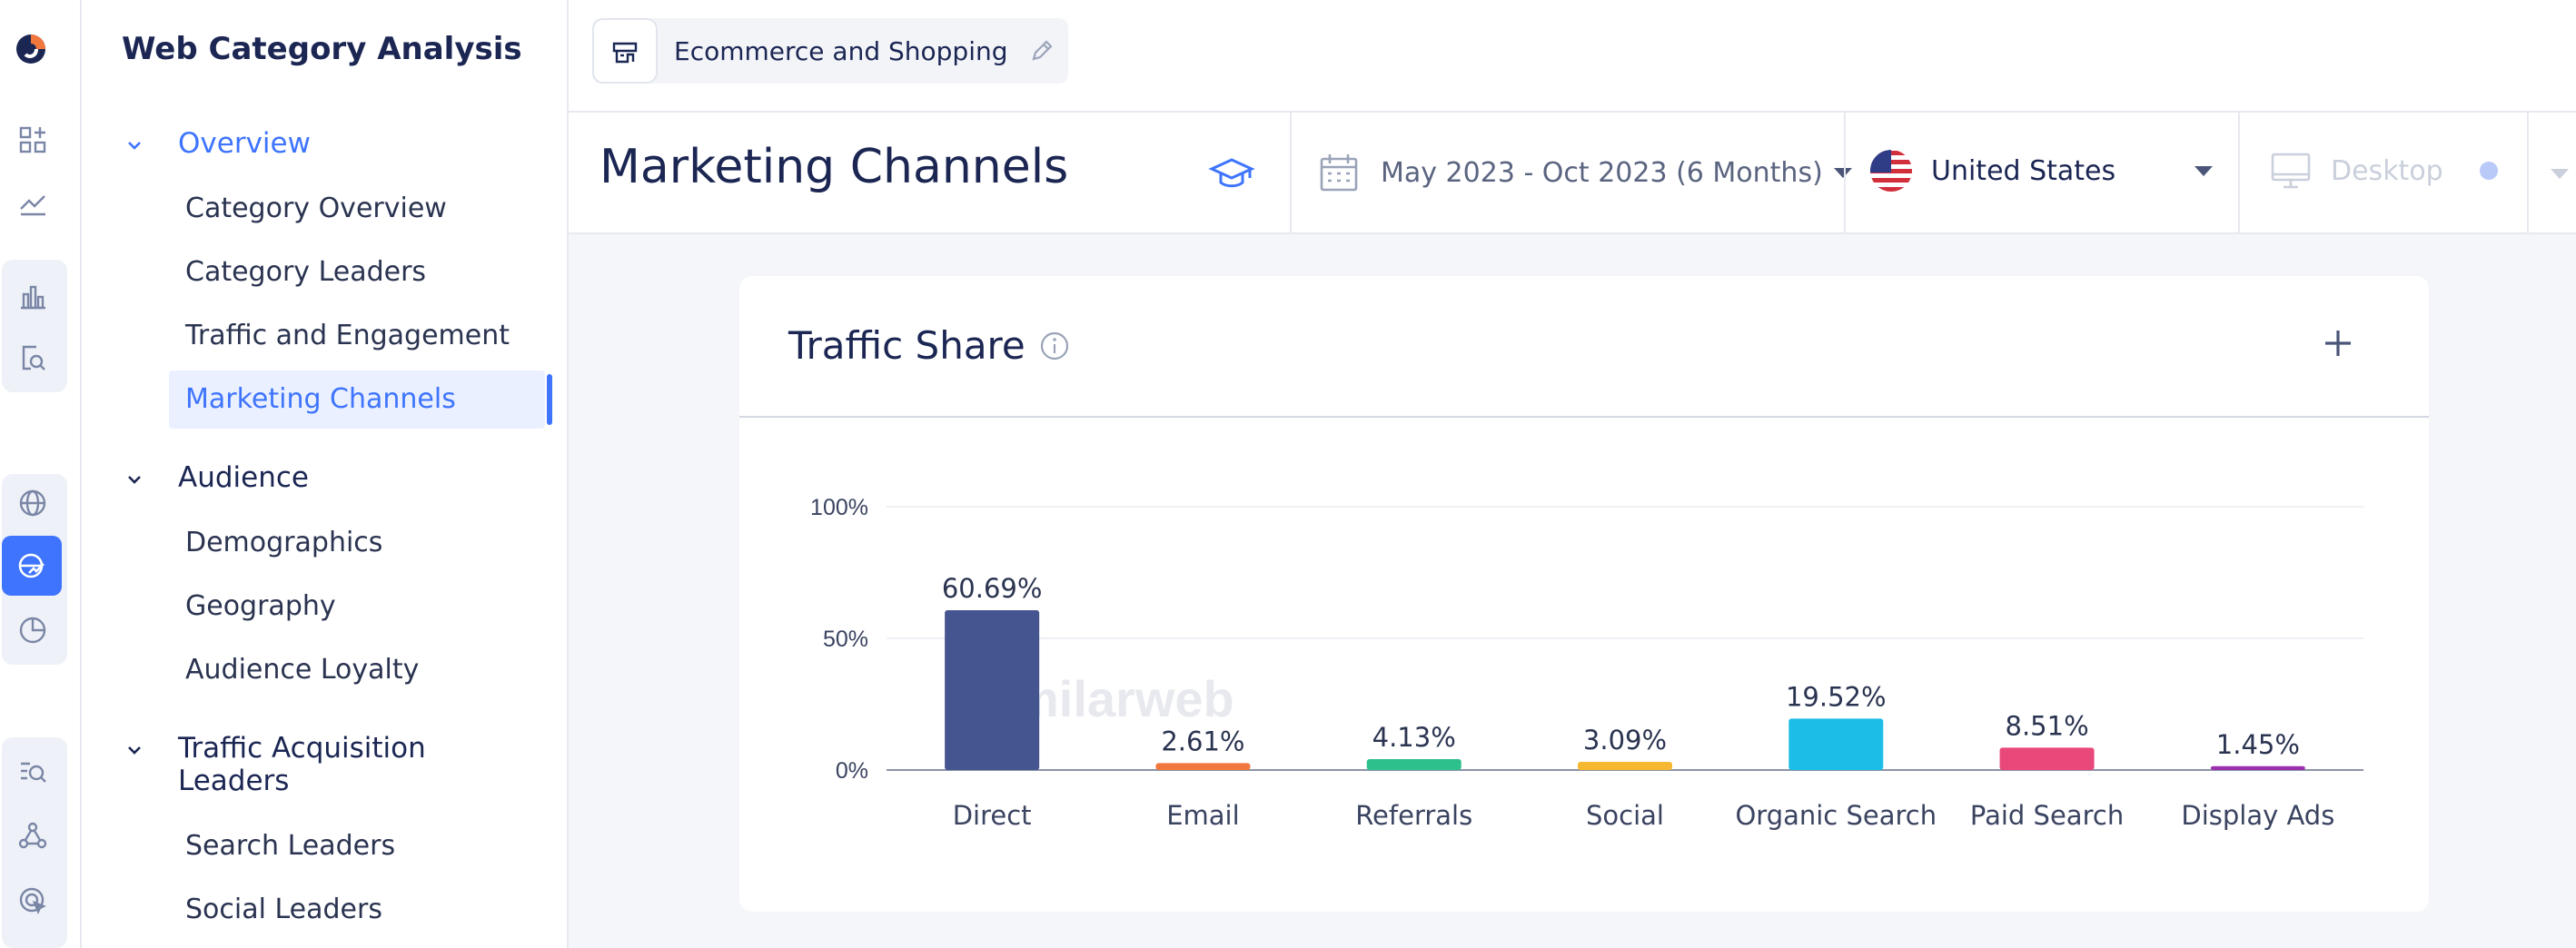 Image resolution: width=2576 pixels, height=948 pixels. I want to click on globe-icon, so click(33, 503).